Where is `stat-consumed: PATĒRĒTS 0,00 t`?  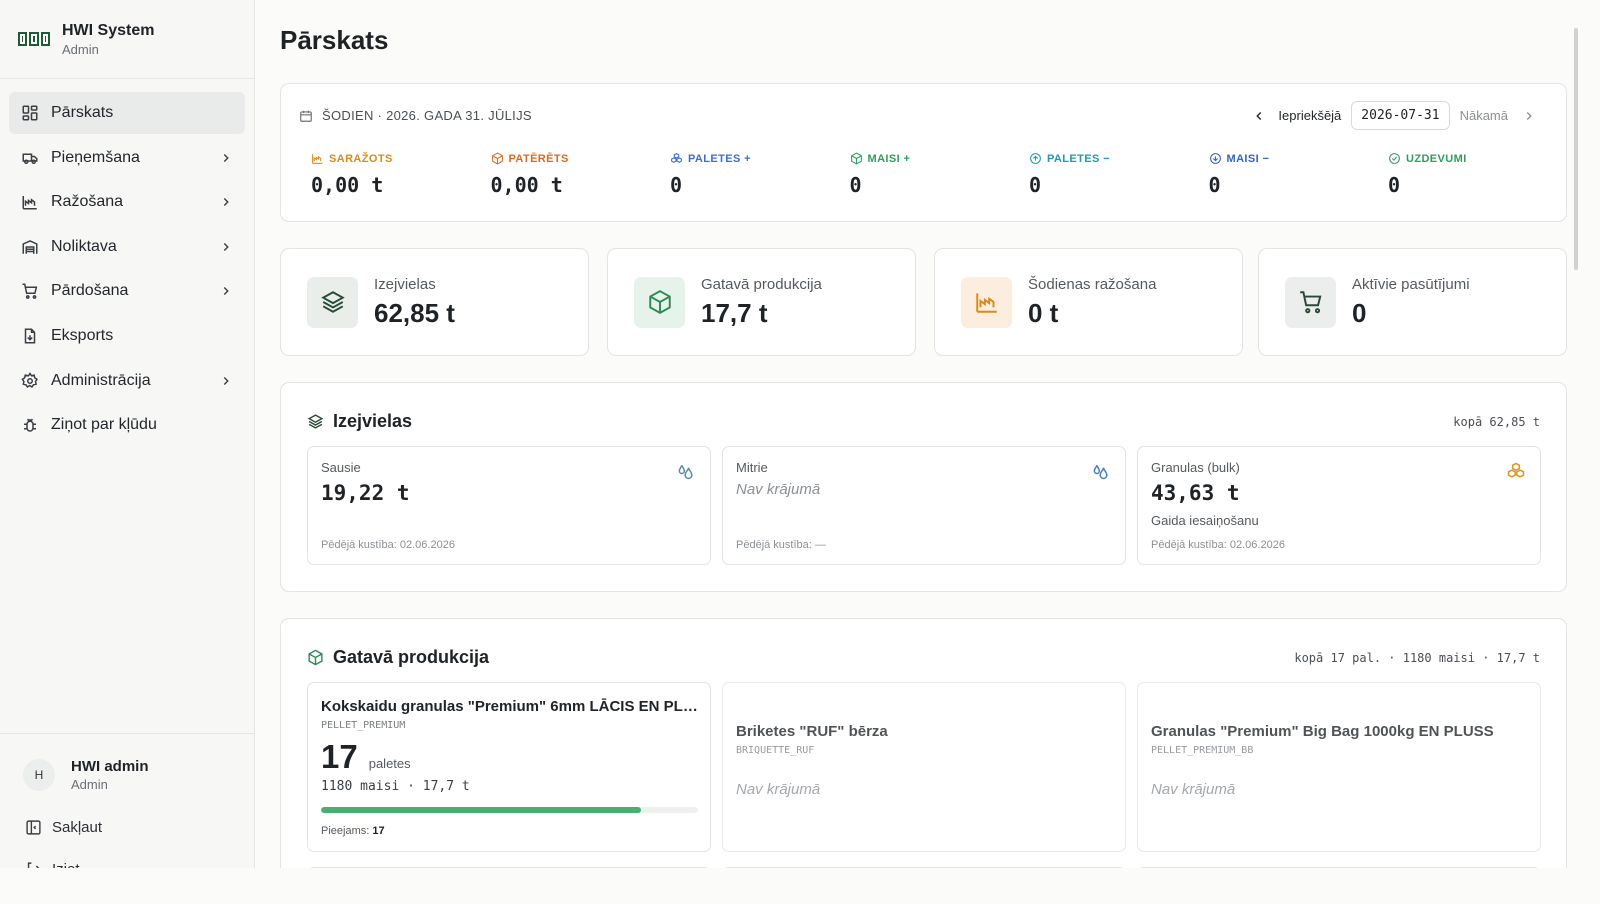 stat-consumed: PATĒRĒTS 0,00 t is located at coordinates (581, 174).